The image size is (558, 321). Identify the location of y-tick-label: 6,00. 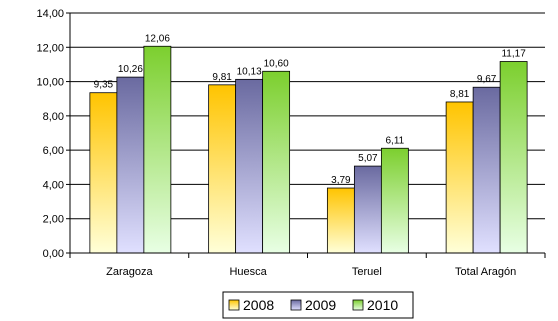
(53, 151).